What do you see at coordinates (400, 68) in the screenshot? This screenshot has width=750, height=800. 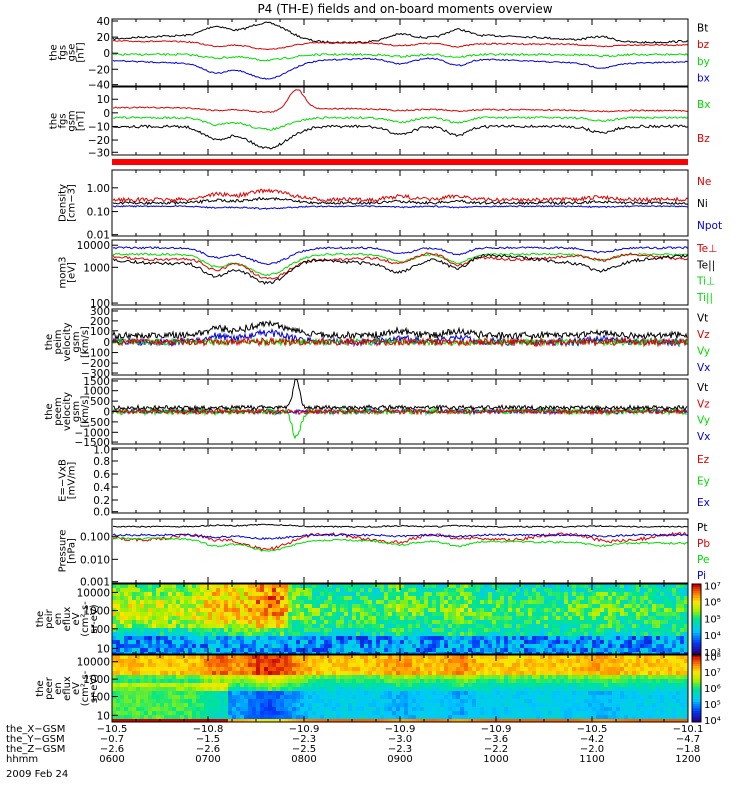 I see `series-bx` at bounding box center [400, 68].